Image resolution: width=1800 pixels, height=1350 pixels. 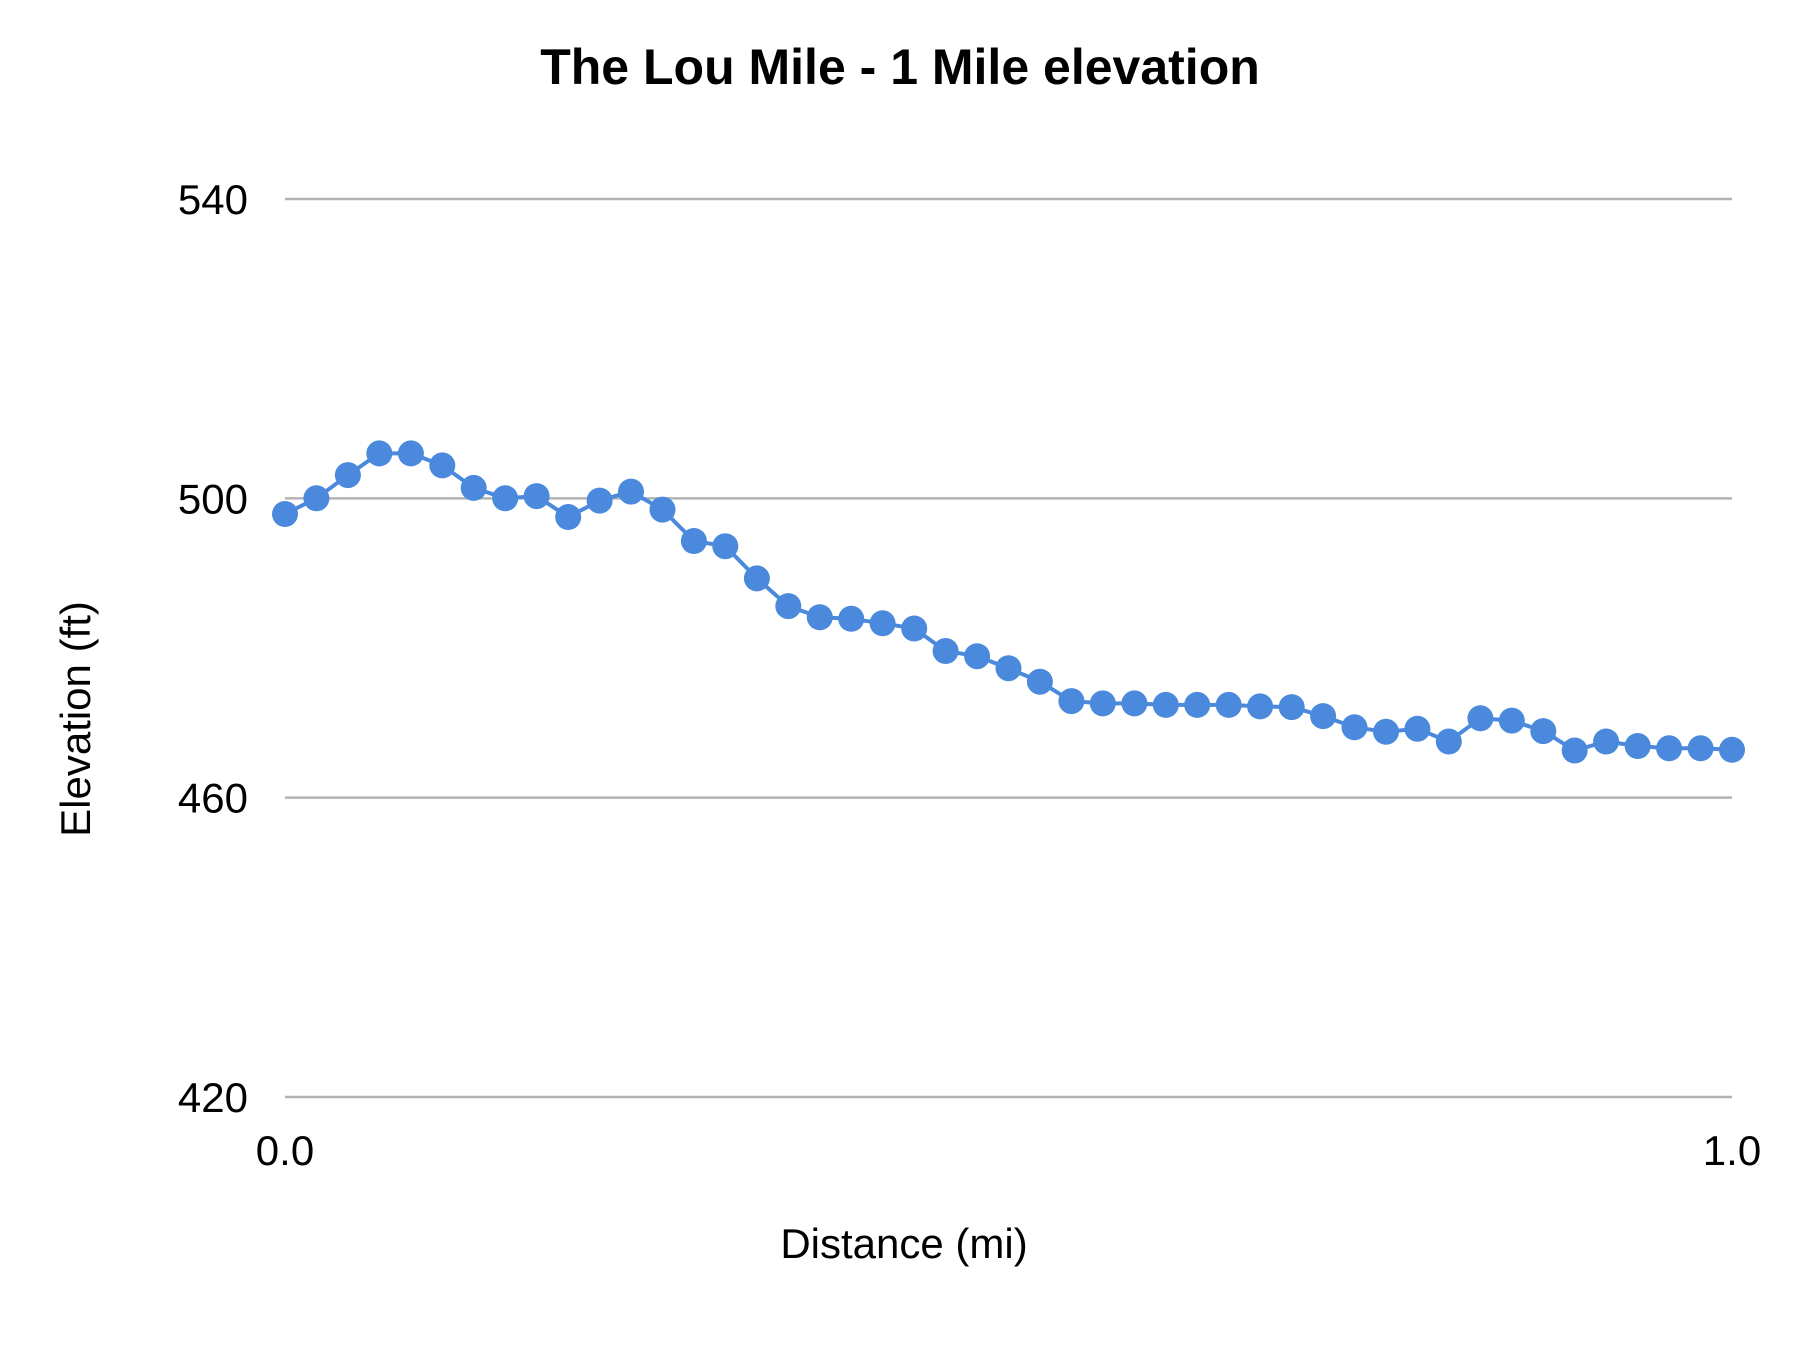 What do you see at coordinates (213, 1097) in the screenshot?
I see `y-tick-label: 420` at bounding box center [213, 1097].